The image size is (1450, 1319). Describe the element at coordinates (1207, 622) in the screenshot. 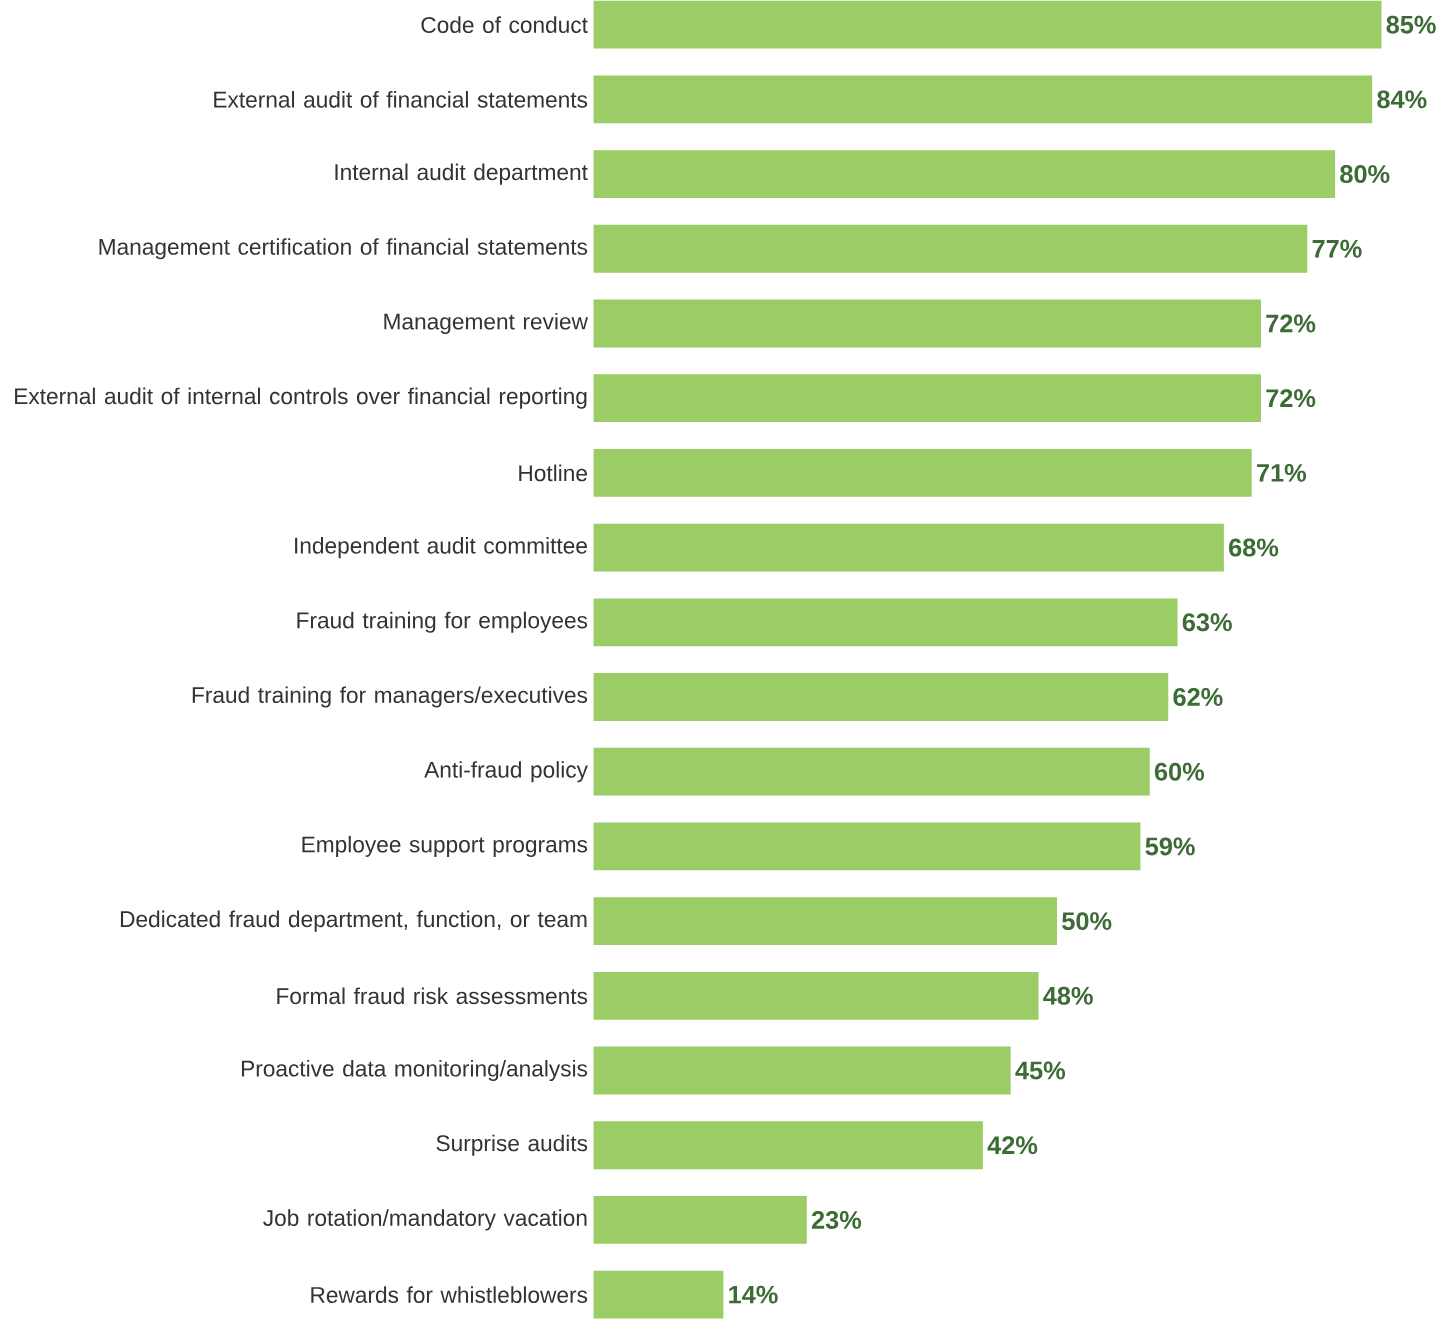

I see `data-label: 63%` at that location.